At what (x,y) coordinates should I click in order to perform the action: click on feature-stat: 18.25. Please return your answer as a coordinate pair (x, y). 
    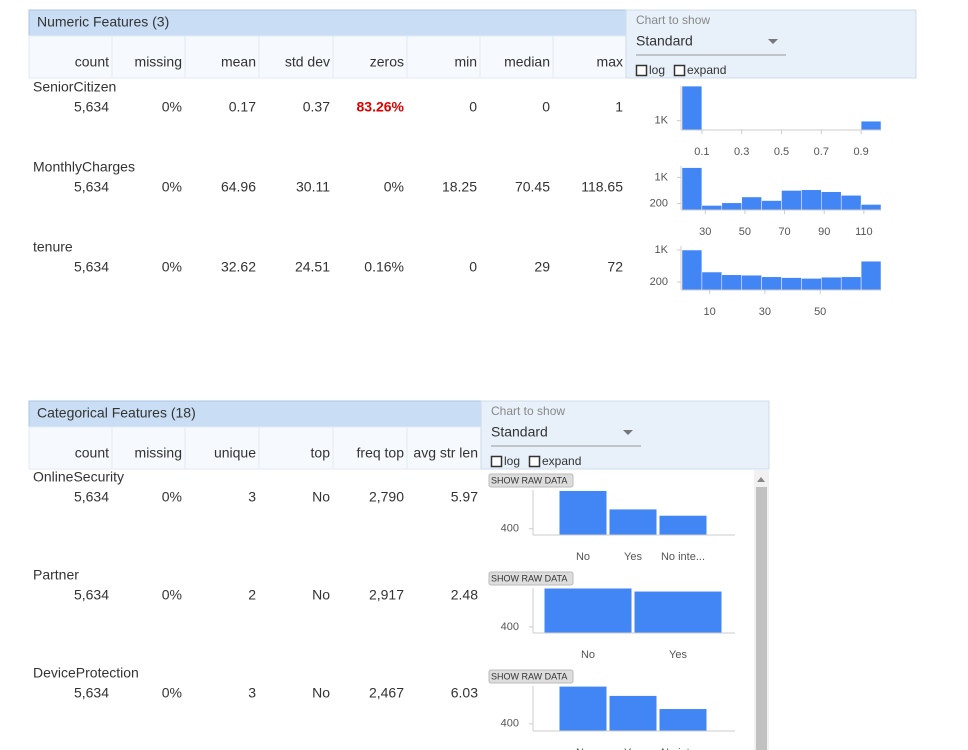
    Looking at the image, I should click on (459, 187).